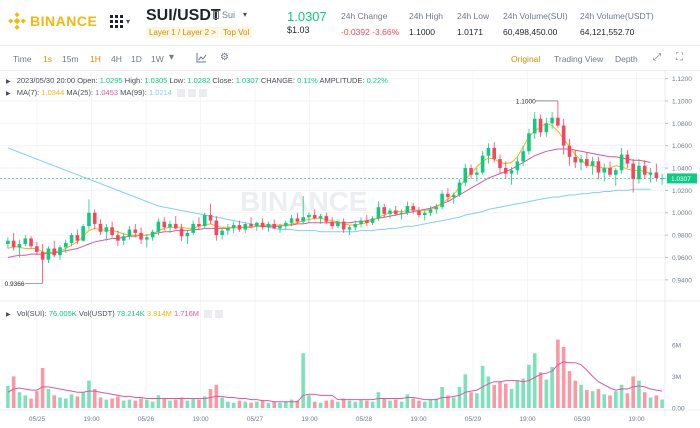  I want to click on indicator-icon, so click(201, 59).